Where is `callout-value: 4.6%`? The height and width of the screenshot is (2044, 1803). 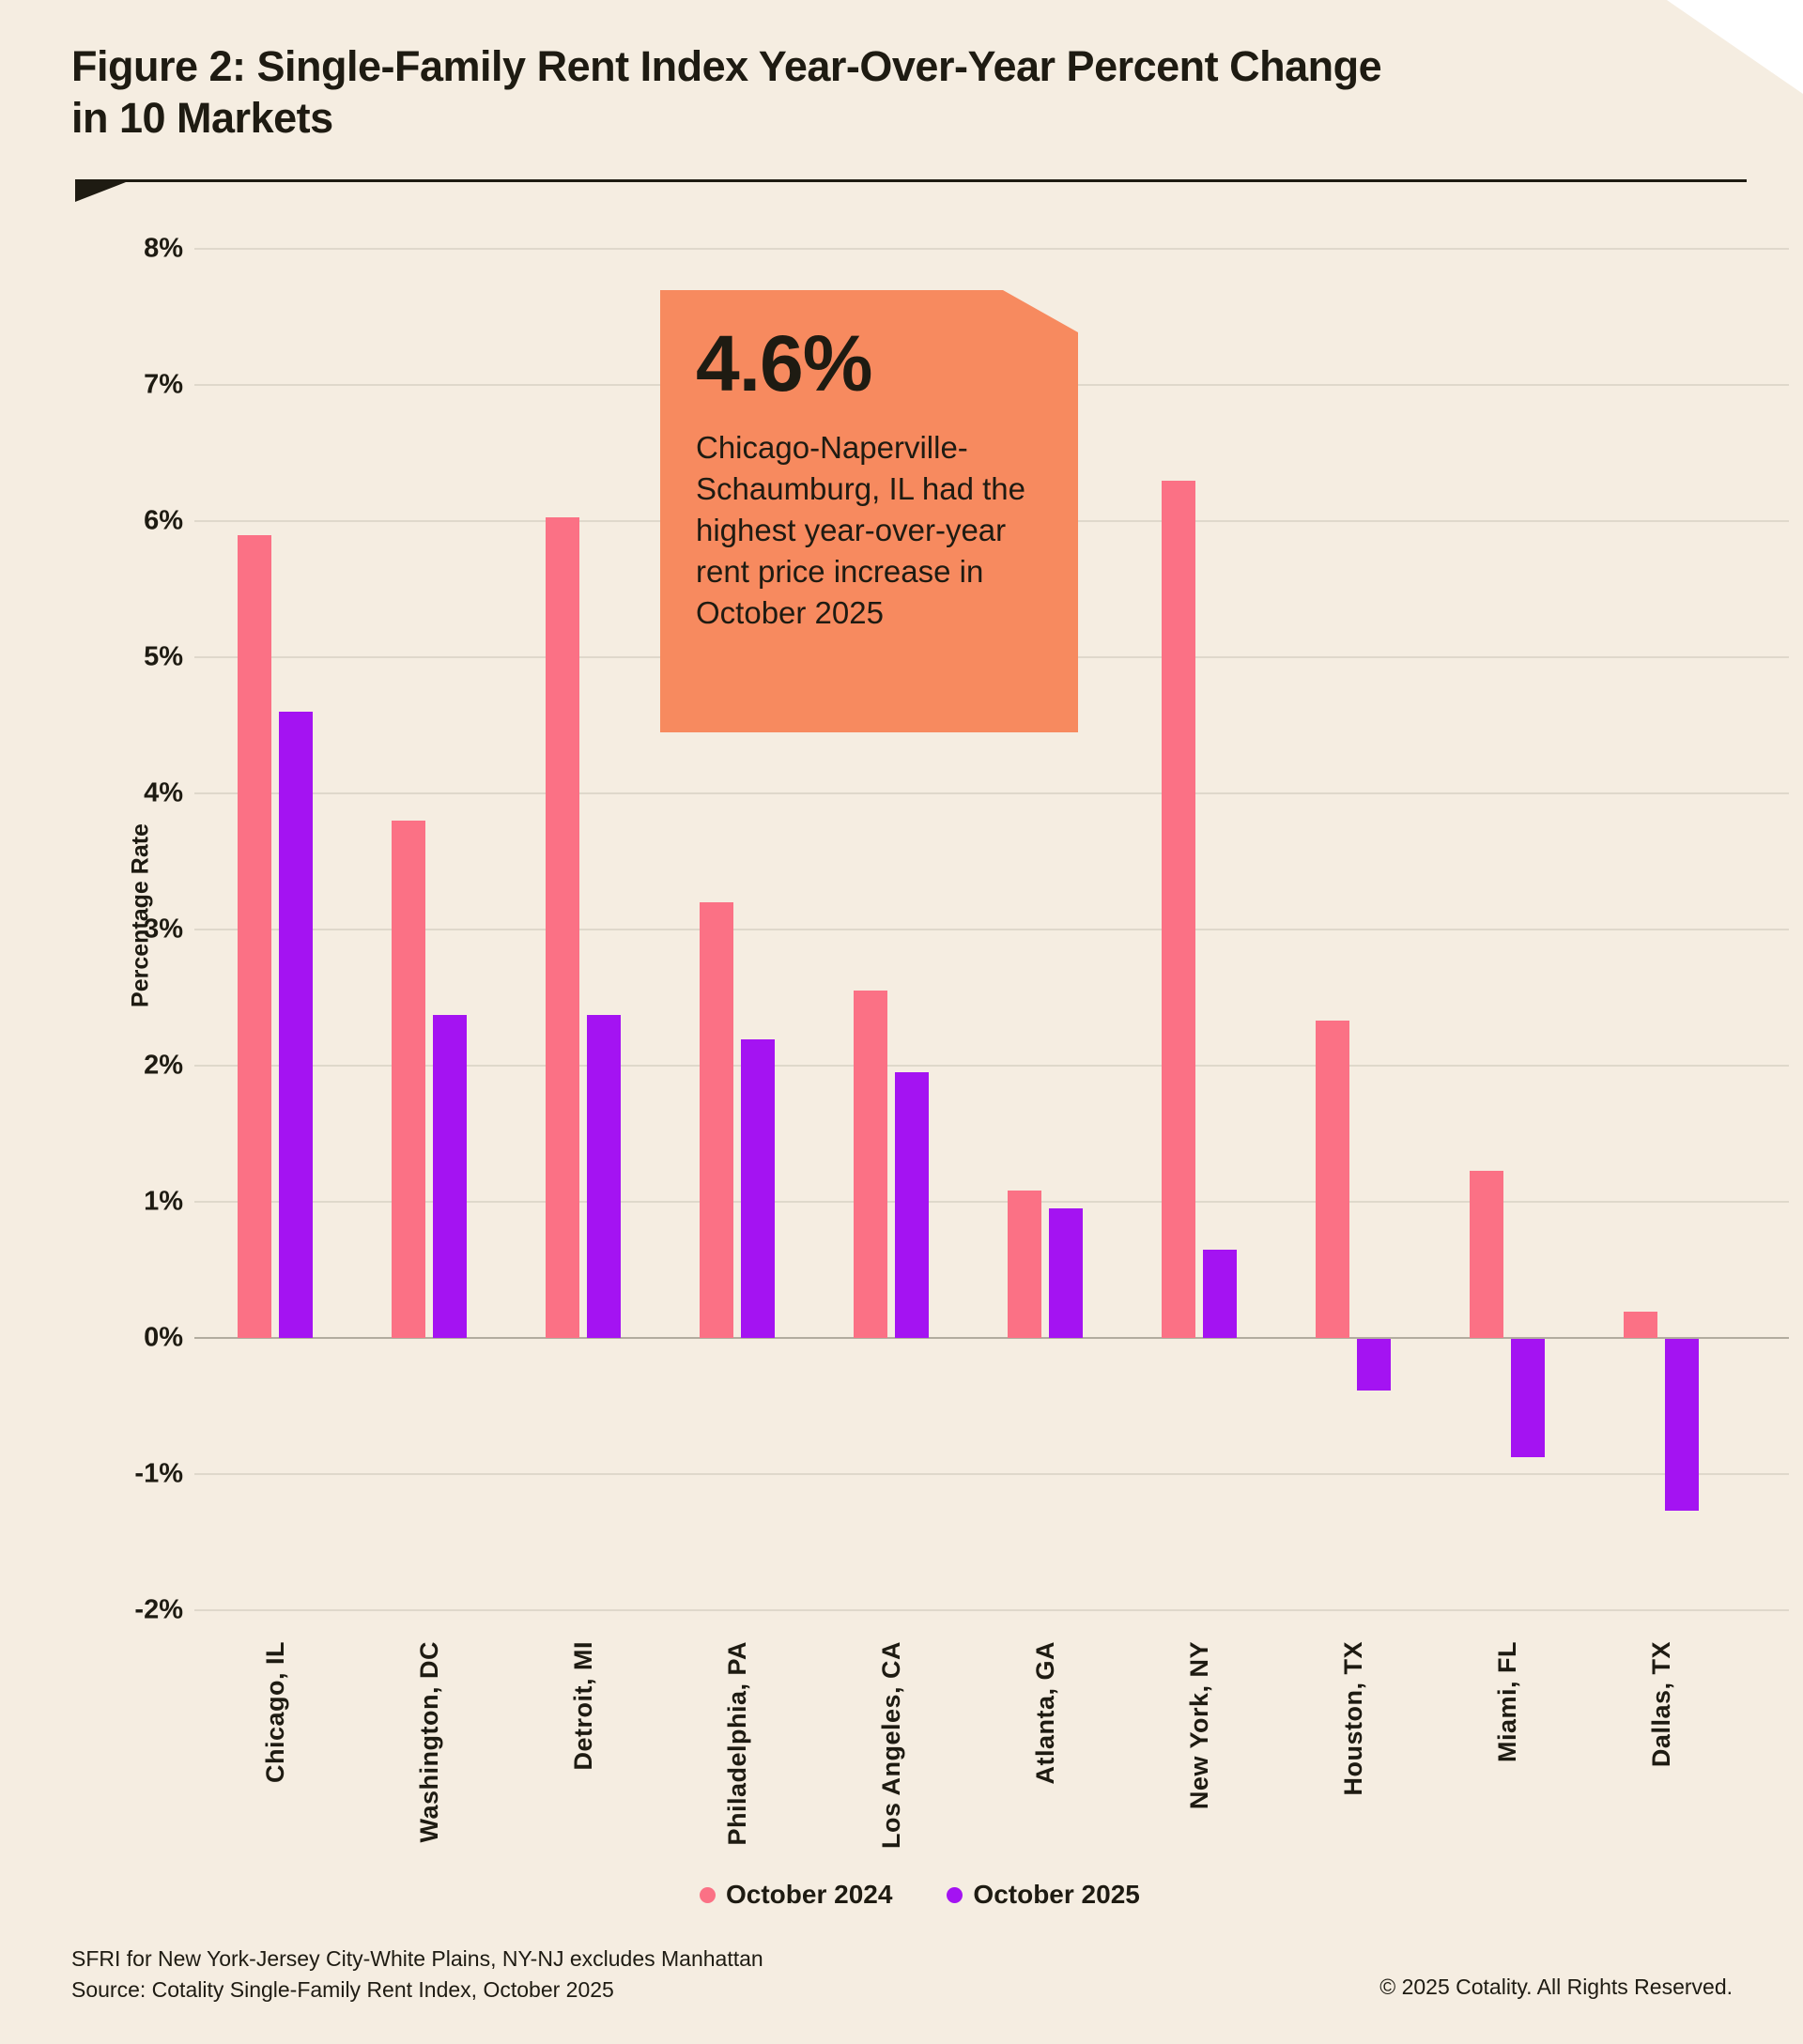
callout-value: 4.6% is located at coordinates (784, 363).